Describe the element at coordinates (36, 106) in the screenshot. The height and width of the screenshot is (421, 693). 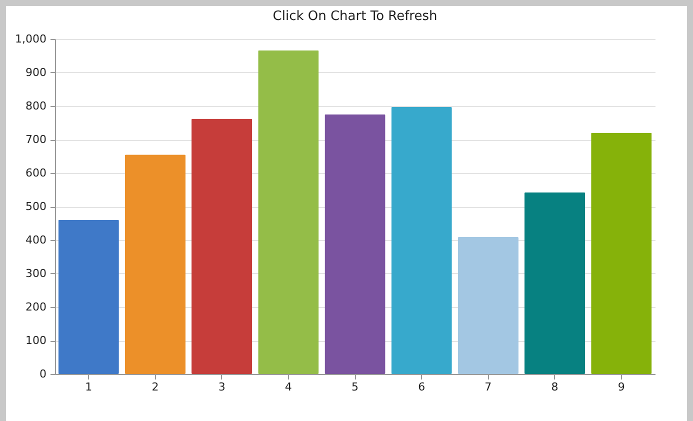
I see `y-tick-label: 800` at that location.